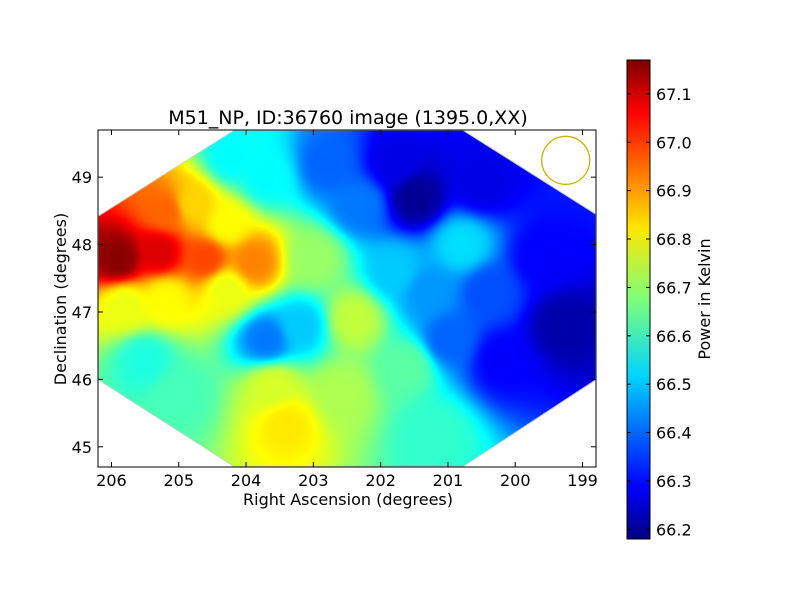 Image resolution: width=800 pixels, height=600 pixels. Describe the element at coordinates (659, 312) in the screenshot. I see `colorbar-ticks: 66.2 66.3 66.4 66.5 66.6 66.7 66.8 66.9 67.0 67.1` at that location.